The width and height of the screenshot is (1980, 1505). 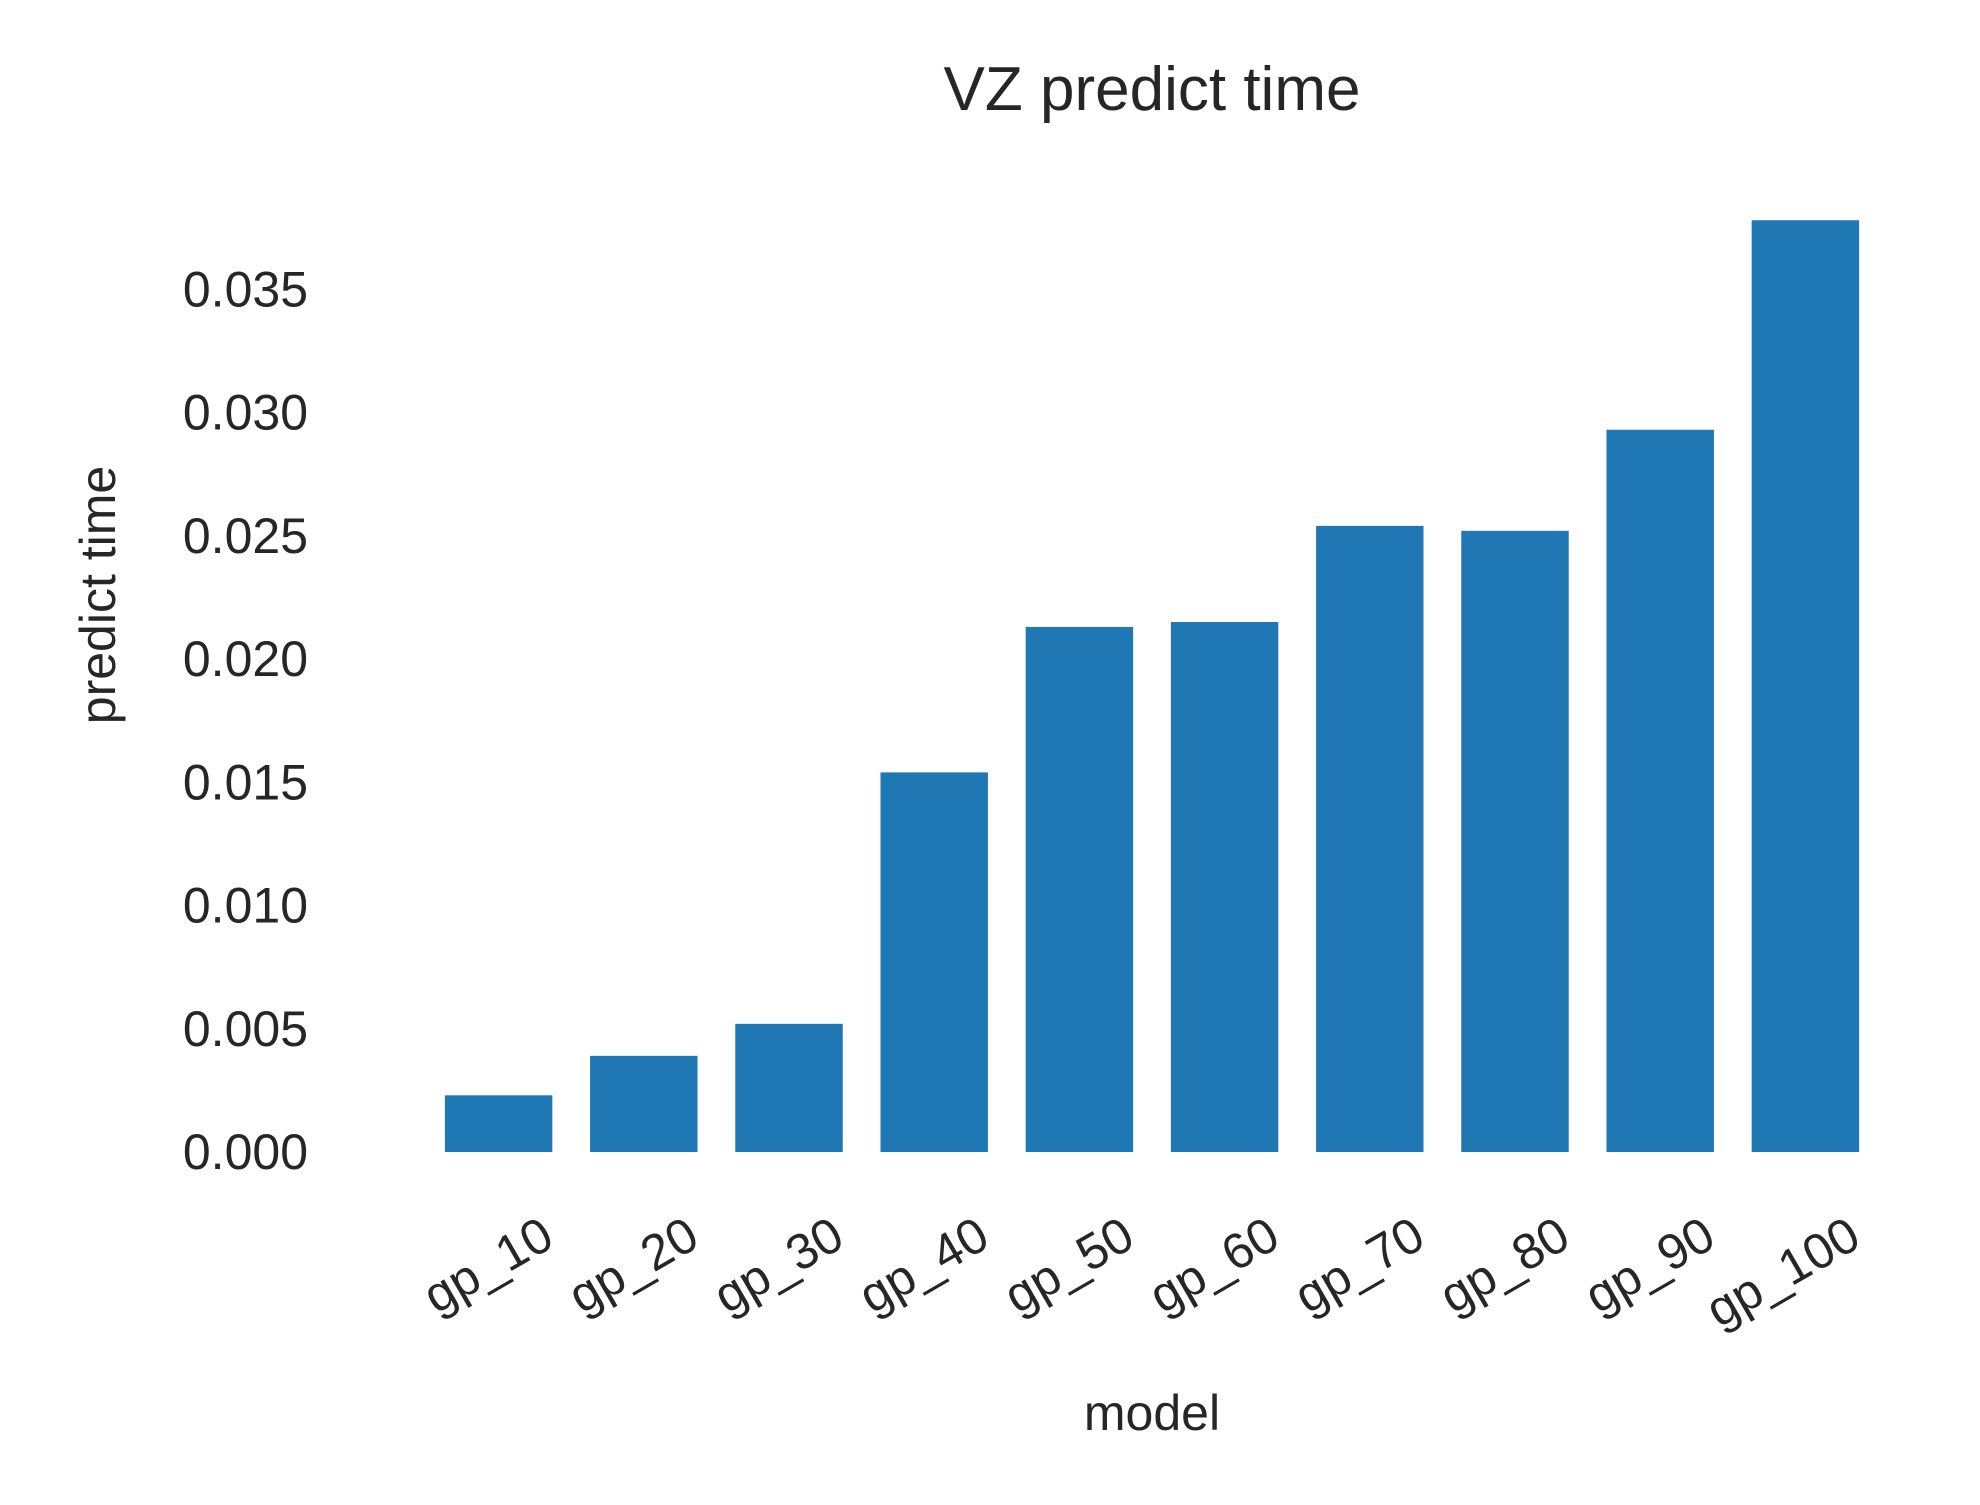 I want to click on x-tick-label: gp_10, so click(x=488, y=1265).